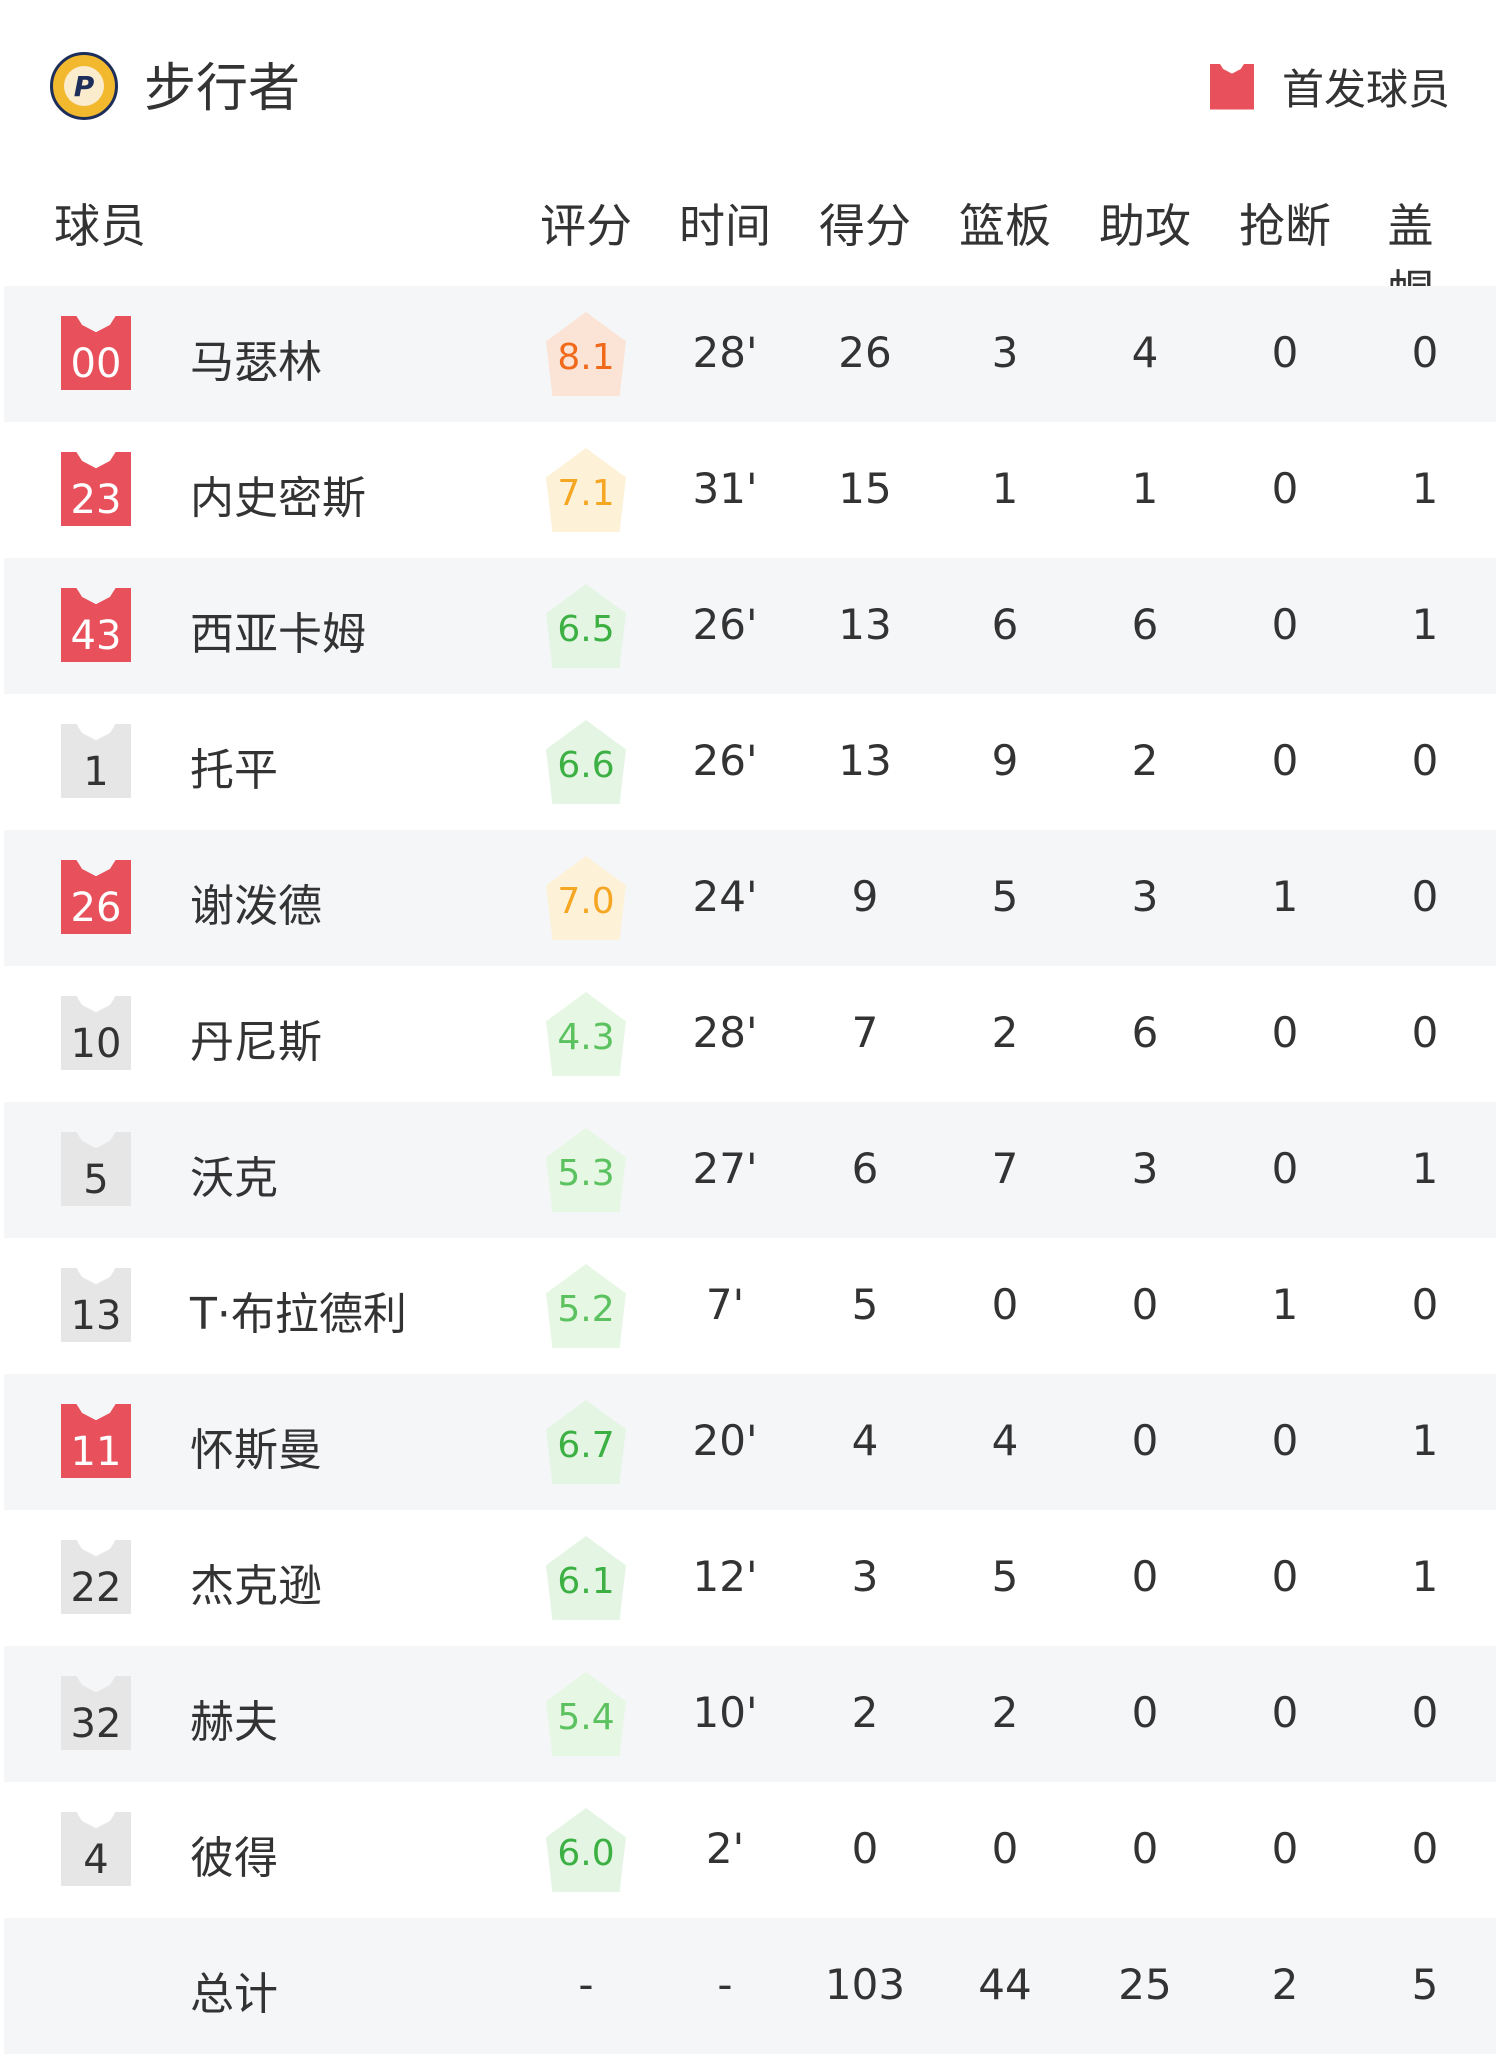 Image resolution: width=1500 pixels, height=2056 pixels. What do you see at coordinates (1145, 1848) in the screenshot?
I see `stat-ast: 0` at bounding box center [1145, 1848].